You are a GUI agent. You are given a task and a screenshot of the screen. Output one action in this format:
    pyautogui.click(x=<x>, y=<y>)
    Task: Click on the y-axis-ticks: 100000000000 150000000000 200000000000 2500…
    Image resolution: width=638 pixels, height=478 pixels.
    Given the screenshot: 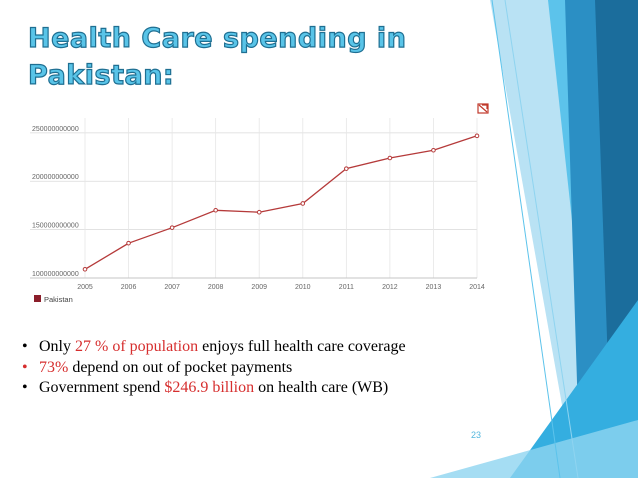 What is the action you would take?
    pyautogui.click(x=55, y=202)
    